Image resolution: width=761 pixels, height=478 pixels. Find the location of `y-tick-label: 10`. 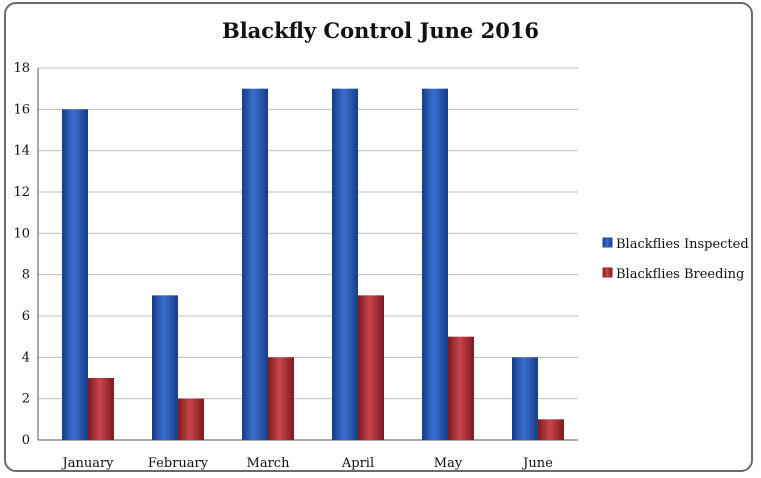

y-tick-label: 10 is located at coordinates (21, 233).